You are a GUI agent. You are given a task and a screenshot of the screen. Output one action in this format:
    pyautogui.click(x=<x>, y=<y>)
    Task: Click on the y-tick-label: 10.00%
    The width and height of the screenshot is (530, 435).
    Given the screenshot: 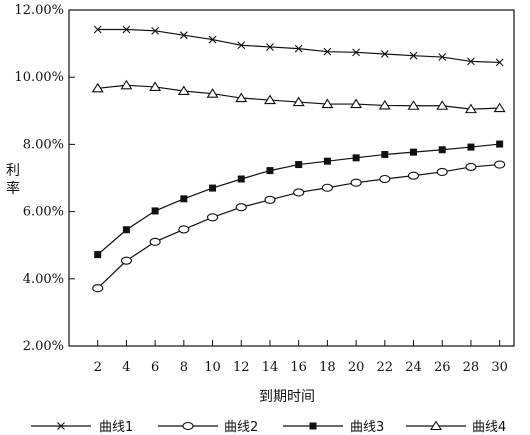 What is the action you would take?
    pyautogui.click(x=39, y=77)
    